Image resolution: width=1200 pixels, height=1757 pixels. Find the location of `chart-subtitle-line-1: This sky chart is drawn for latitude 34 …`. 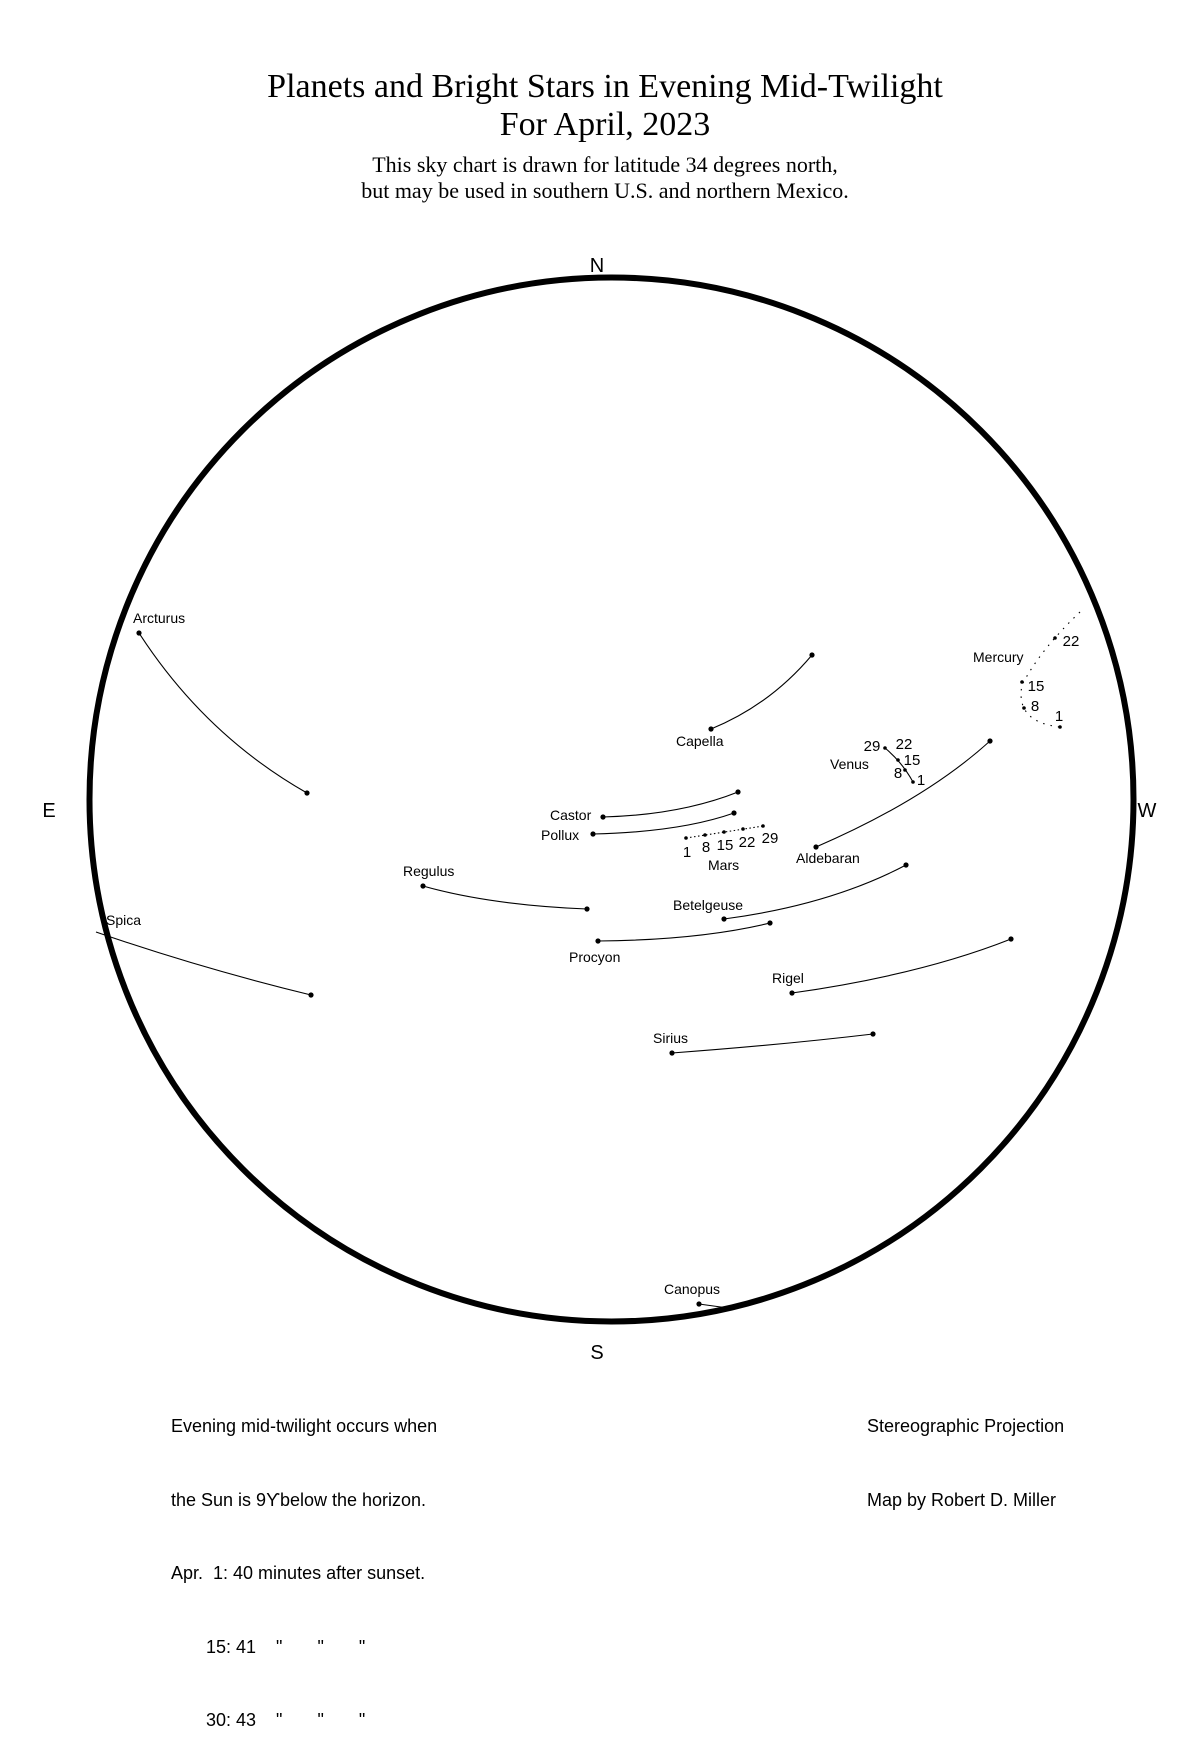

chart-subtitle-line-1: This sky chart is drawn for latitude 34 … is located at coordinates (605, 164).